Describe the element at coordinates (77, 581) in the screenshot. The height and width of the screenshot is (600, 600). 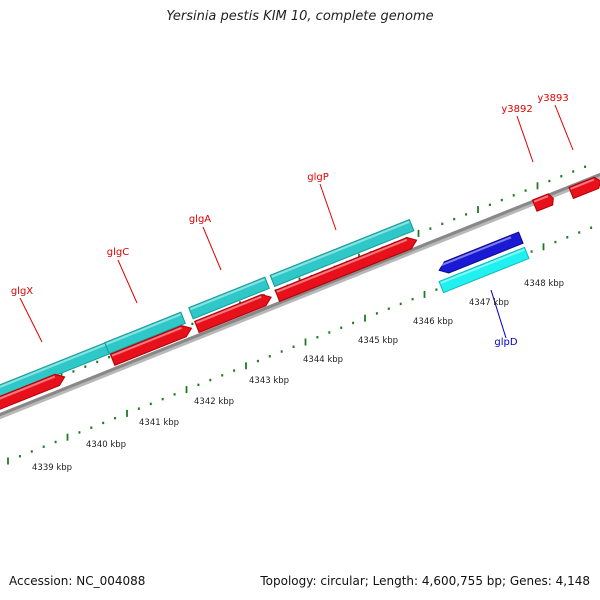
I see `accession-text: Accession: NC_004088` at that location.